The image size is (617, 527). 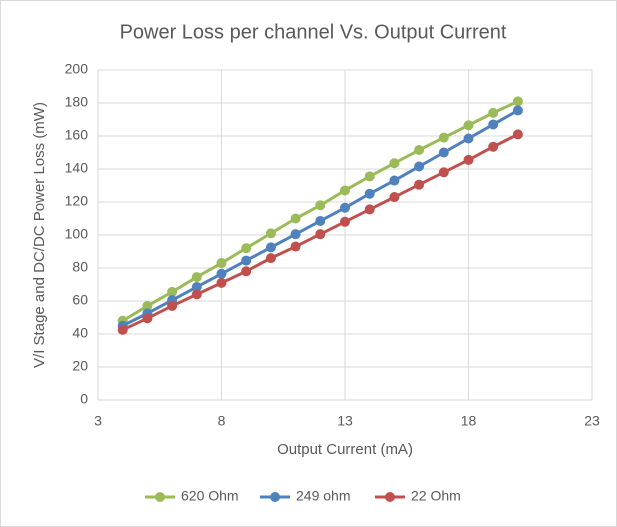 What do you see at coordinates (345, 449) in the screenshot?
I see `x-axis-label: Output Current (mA)` at bounding box center [345, 449].